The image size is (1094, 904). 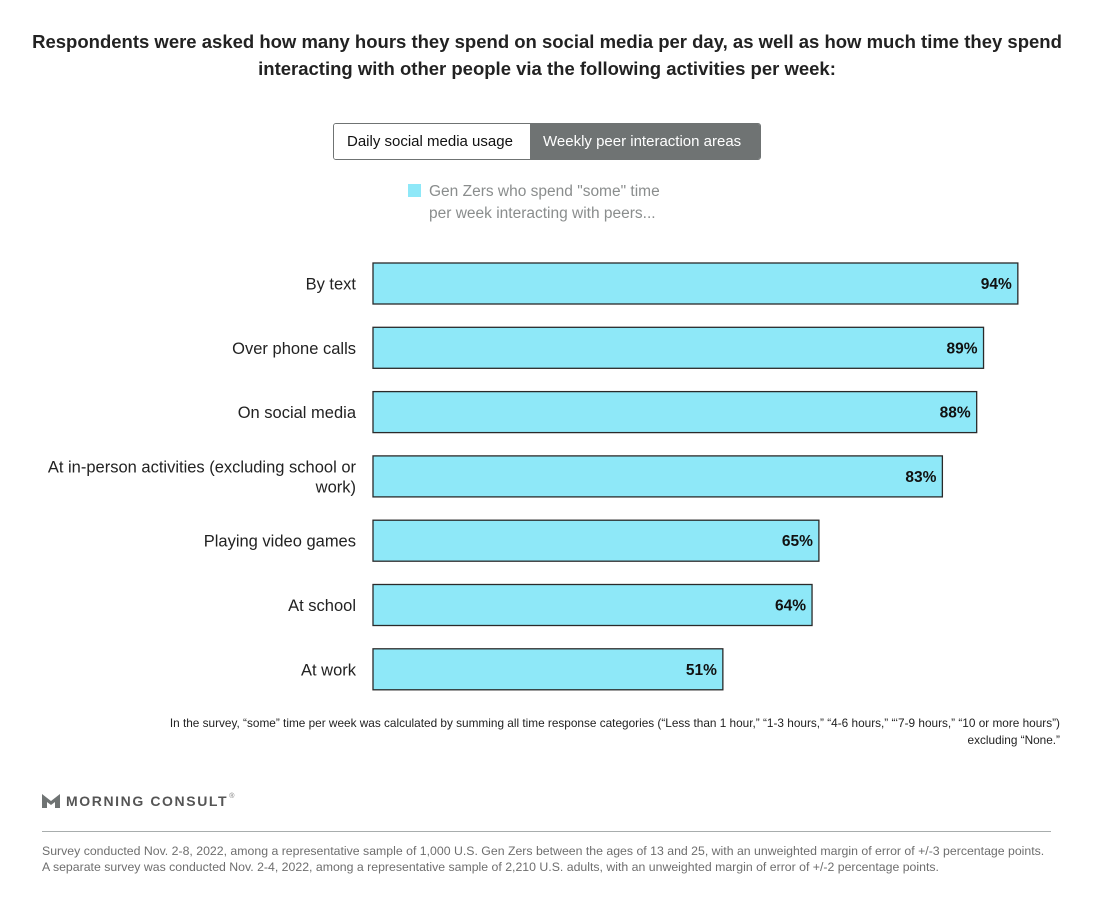 What do you see at coordinates (962, 348) in the screenshot?
I see `value-label-1: 89%` at bounding box center [962, 348].